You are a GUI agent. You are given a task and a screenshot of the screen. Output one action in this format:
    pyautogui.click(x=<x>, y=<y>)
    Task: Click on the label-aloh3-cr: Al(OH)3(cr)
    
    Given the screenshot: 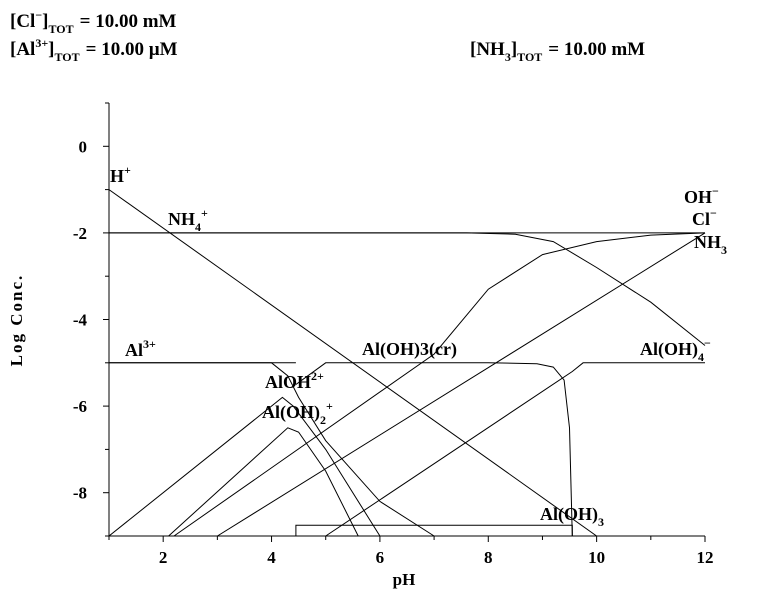 What is the action you would take?
    pyautogui.click(x=409, y=349)
    